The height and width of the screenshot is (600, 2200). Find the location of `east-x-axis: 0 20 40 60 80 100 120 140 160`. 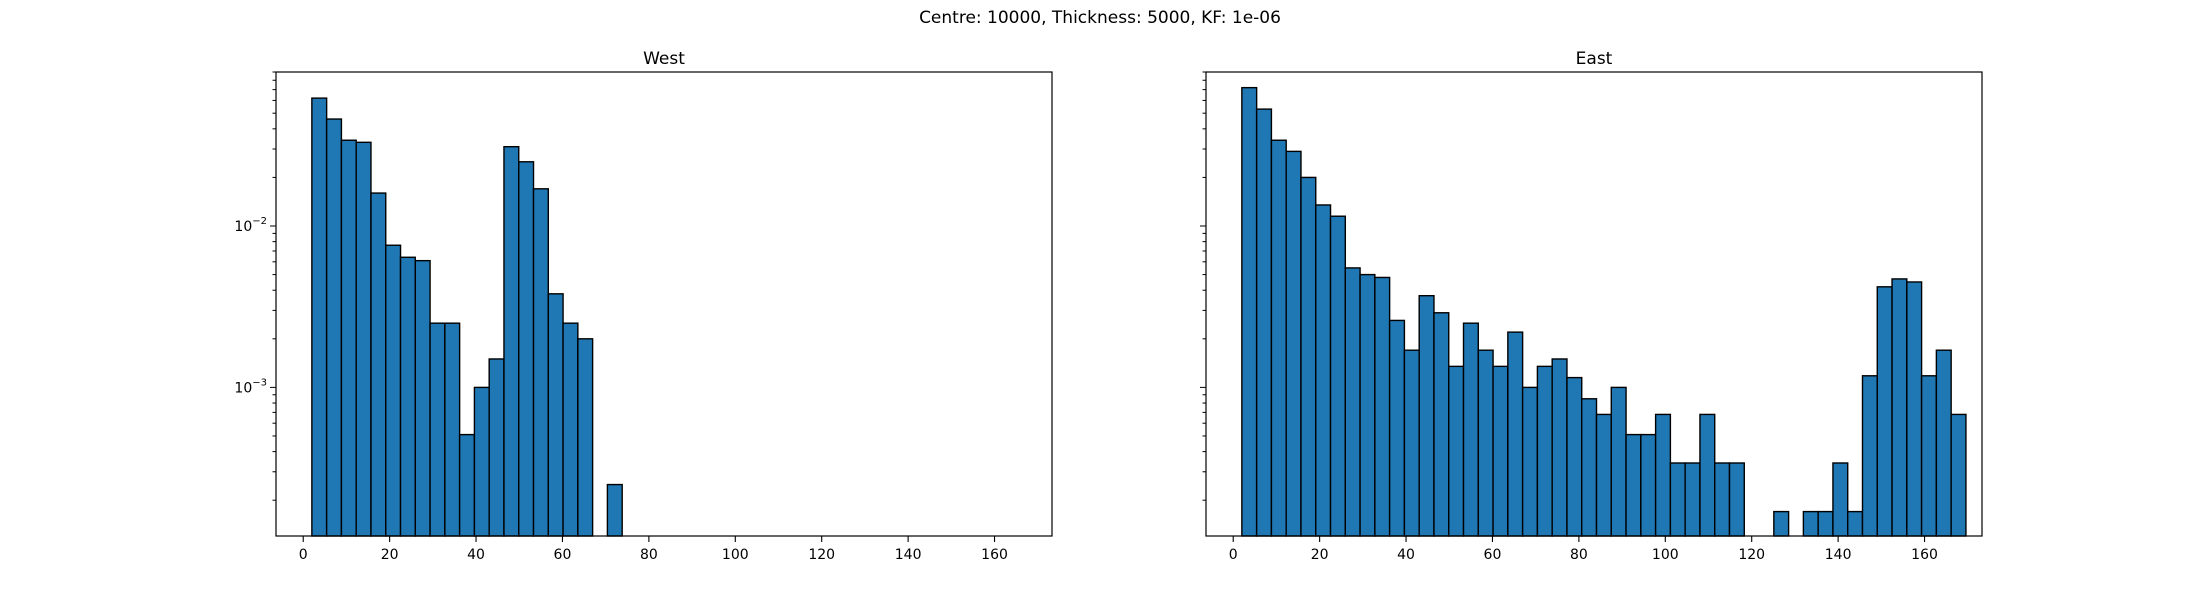

east-x-axis: 0 20 40 60 80 100 120 140 160 is located at coordinates (1583, 549).